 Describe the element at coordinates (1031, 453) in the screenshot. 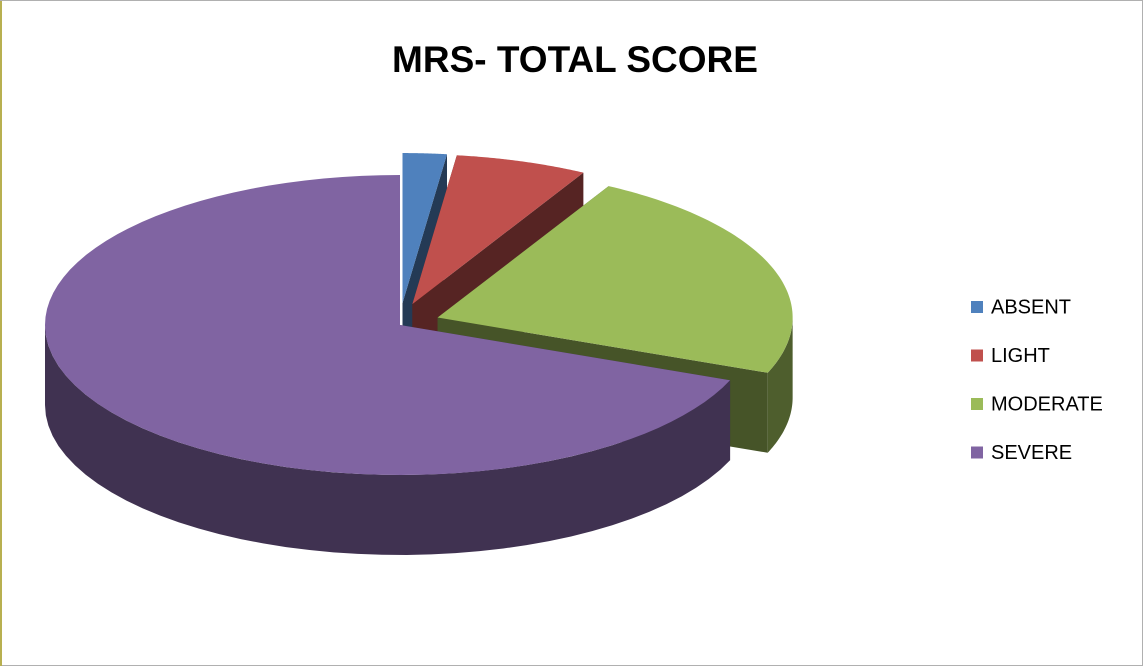

I see `legend-label: SEVERE` at that location.